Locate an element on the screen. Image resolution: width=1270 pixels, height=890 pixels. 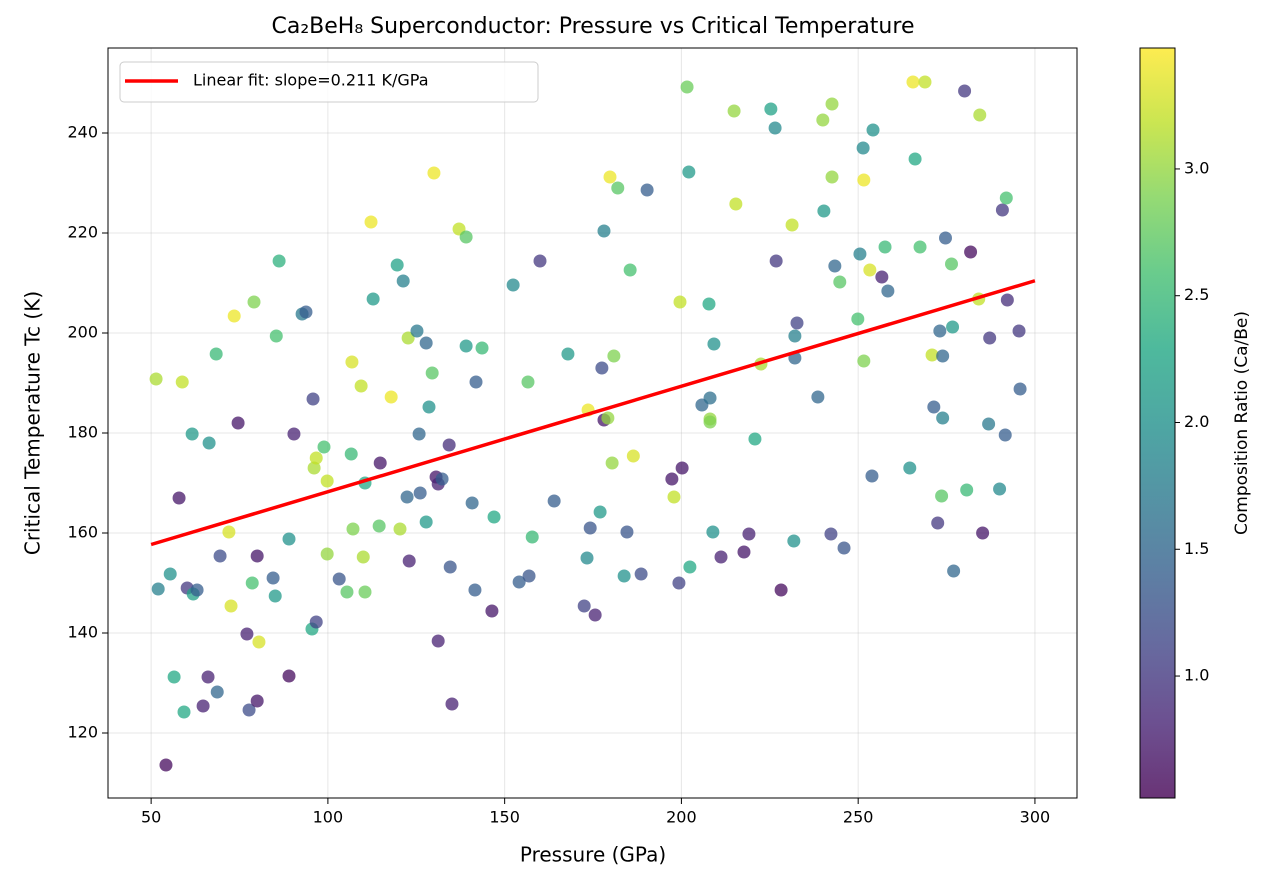
y-tick-label: 180 is located at coordinates (82, 432).